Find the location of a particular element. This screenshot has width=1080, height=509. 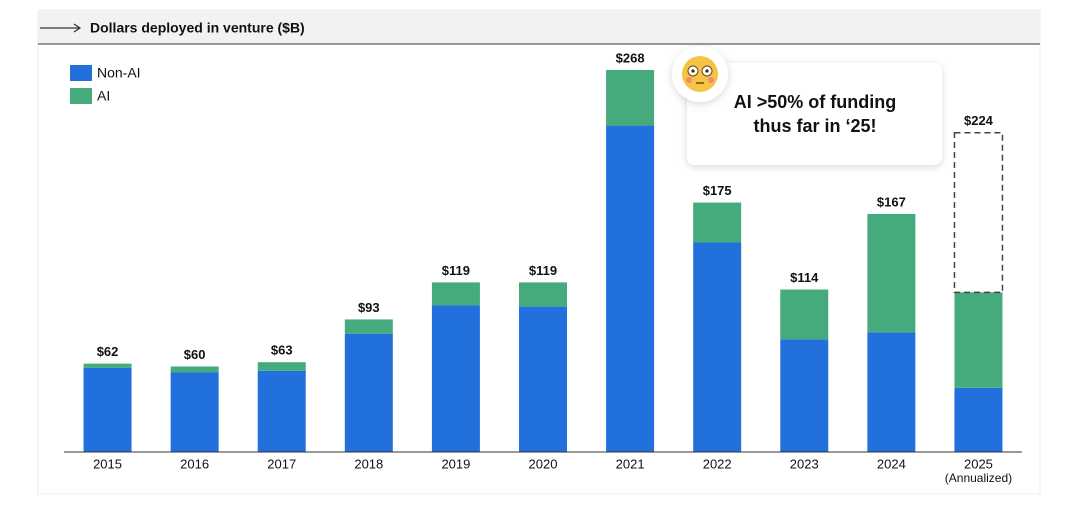

x-tick-label: 2022 is located at coordinates (717, 463).